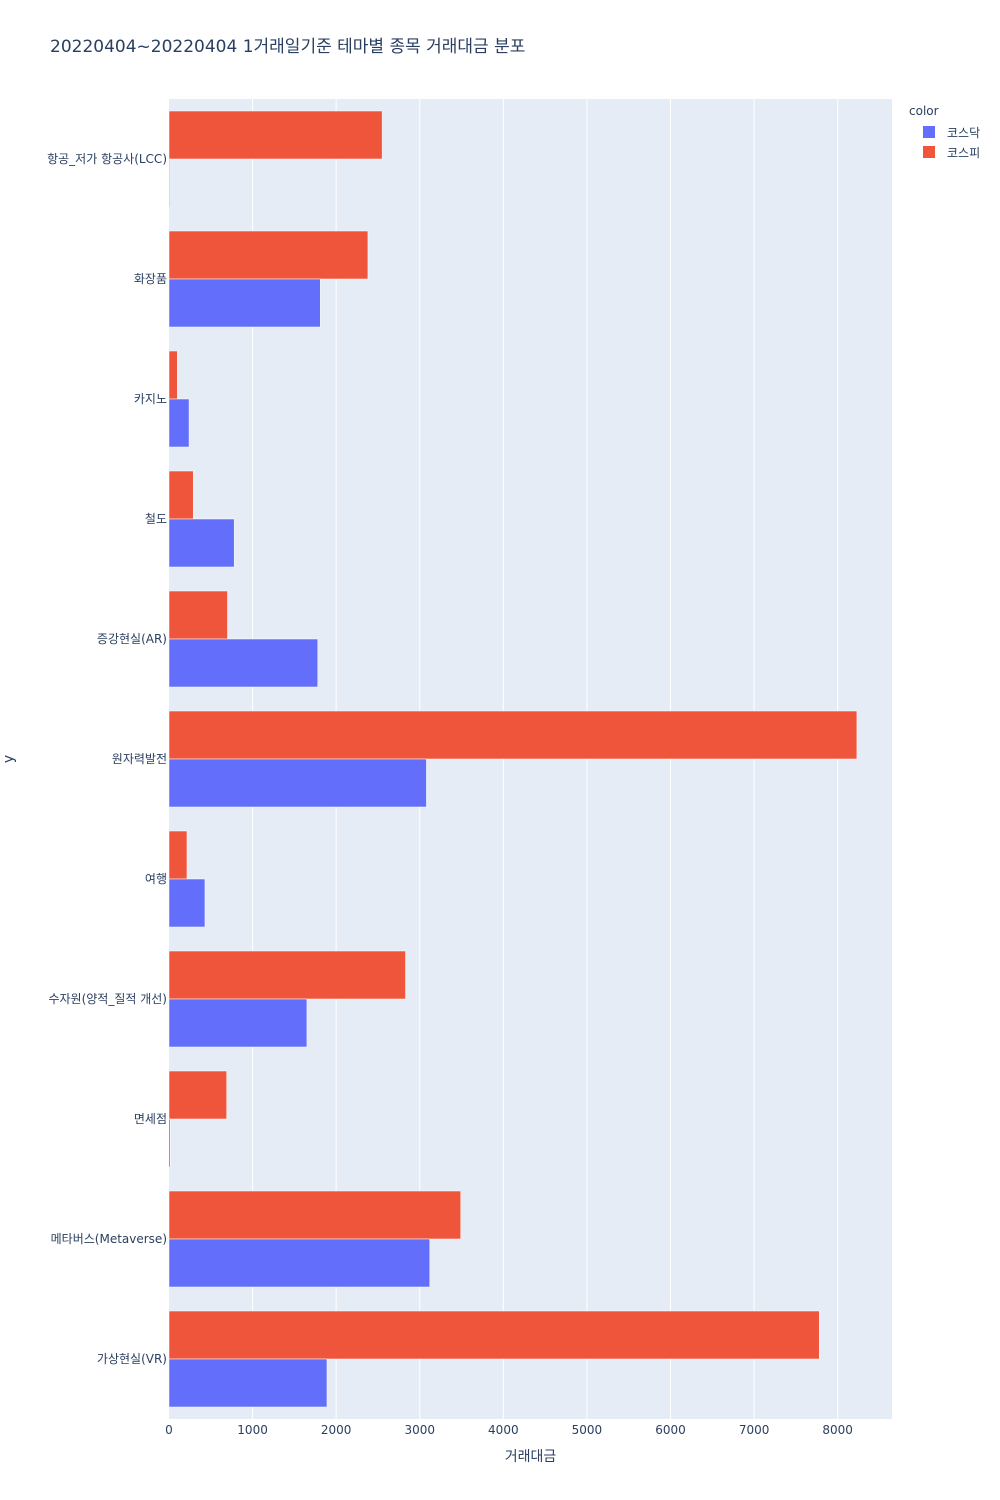  Describe the element at coordinates (150, 279) in the screenshot. I see `y-tick-label: 화장품` at that location.